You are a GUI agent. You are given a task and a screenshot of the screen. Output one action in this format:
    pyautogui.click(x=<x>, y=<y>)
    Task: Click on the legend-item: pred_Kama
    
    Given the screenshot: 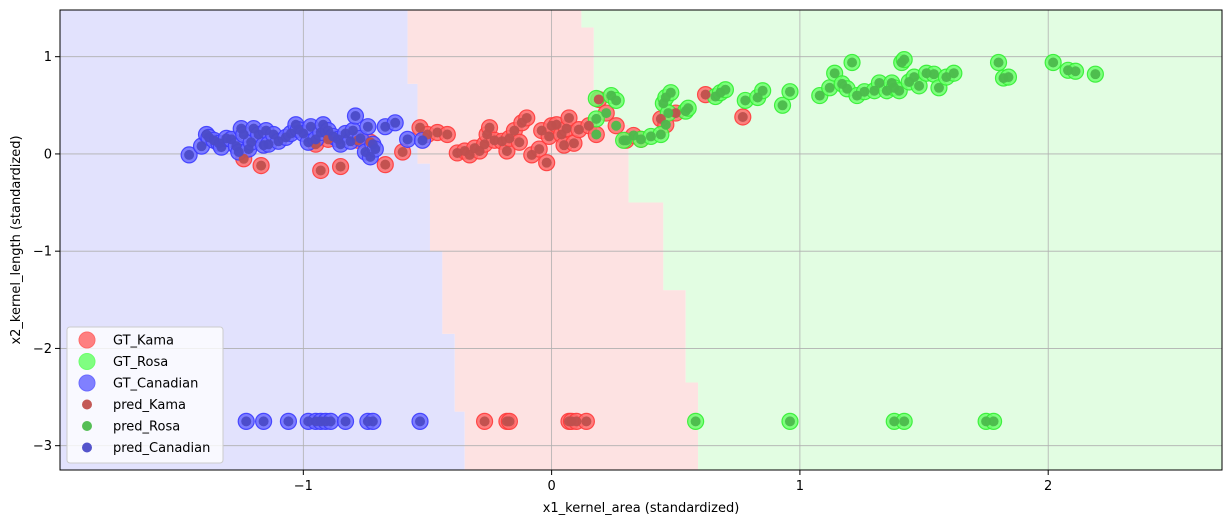 What is the action you would take?
    pyautogui.click(x=134, y=405)
    